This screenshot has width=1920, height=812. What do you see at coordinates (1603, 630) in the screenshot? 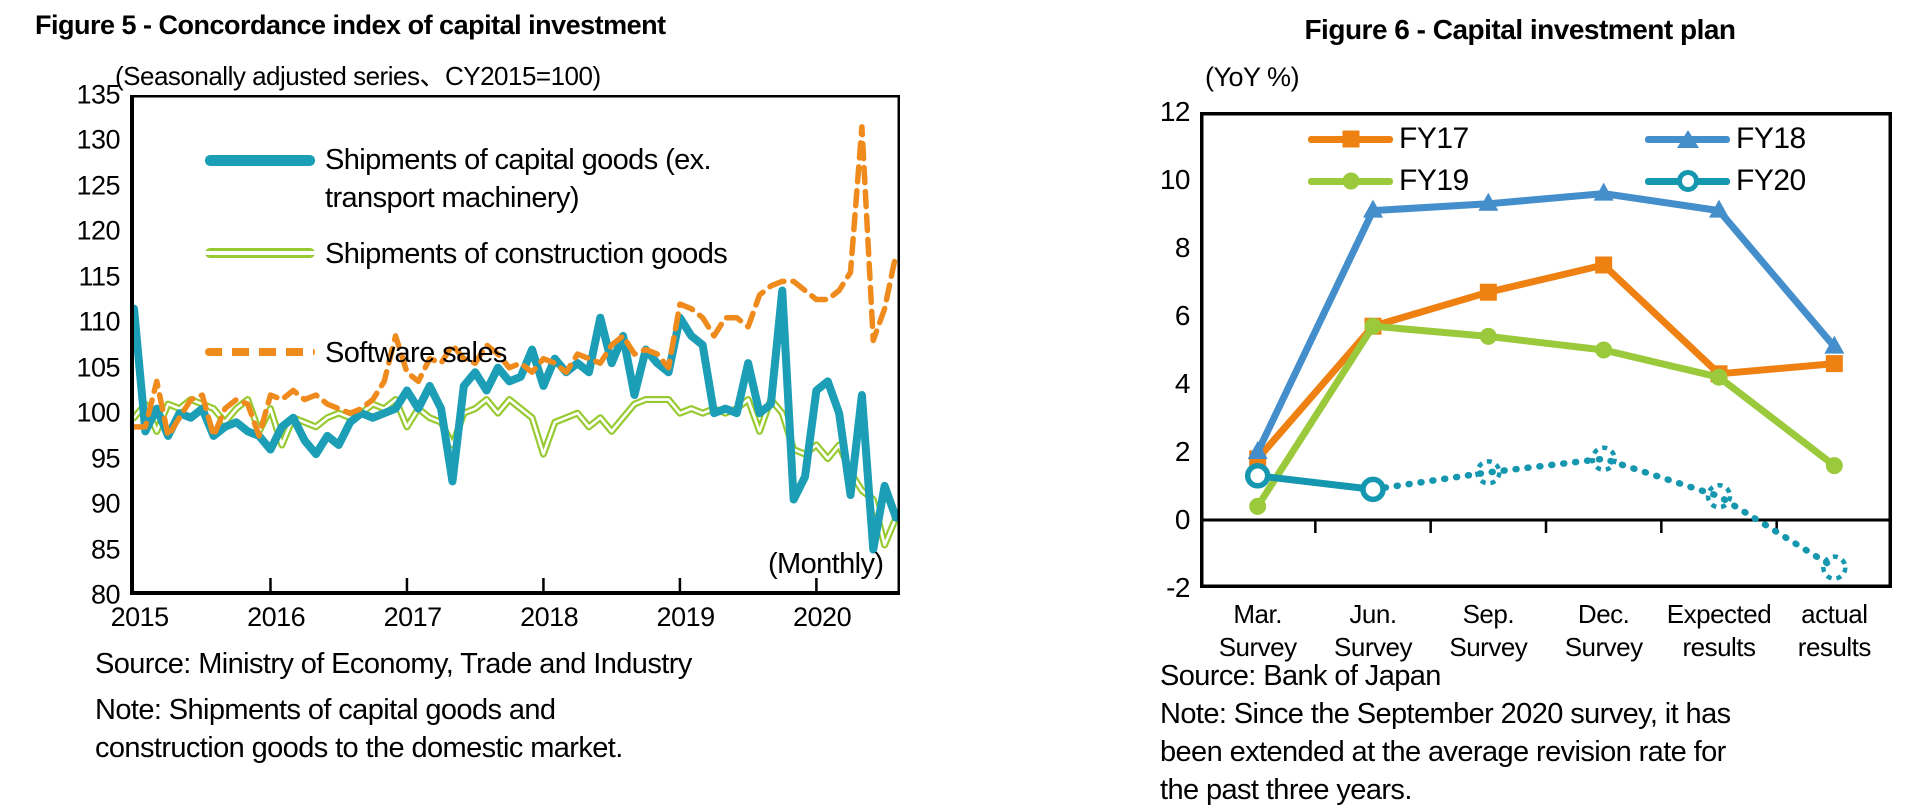
I see `figure6-category-Dec: Dec. Survey` at bounding box center [1603, 630].